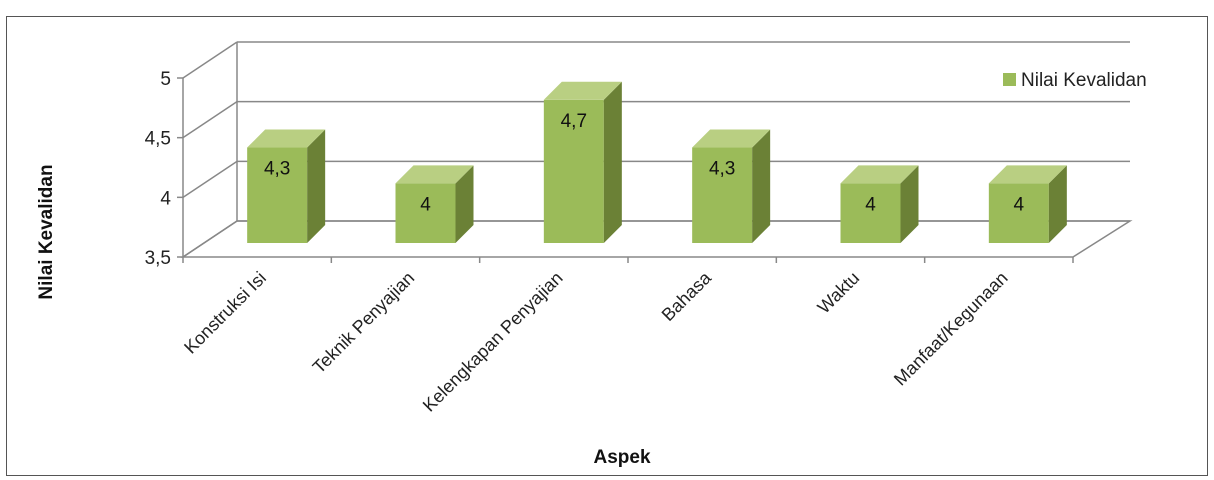 This screenshot has width=1214, height=480. What do you see at coordinates (1009, 79) in the screenshot?
I see `legend-swatch` at bounding box center [1009, 79].